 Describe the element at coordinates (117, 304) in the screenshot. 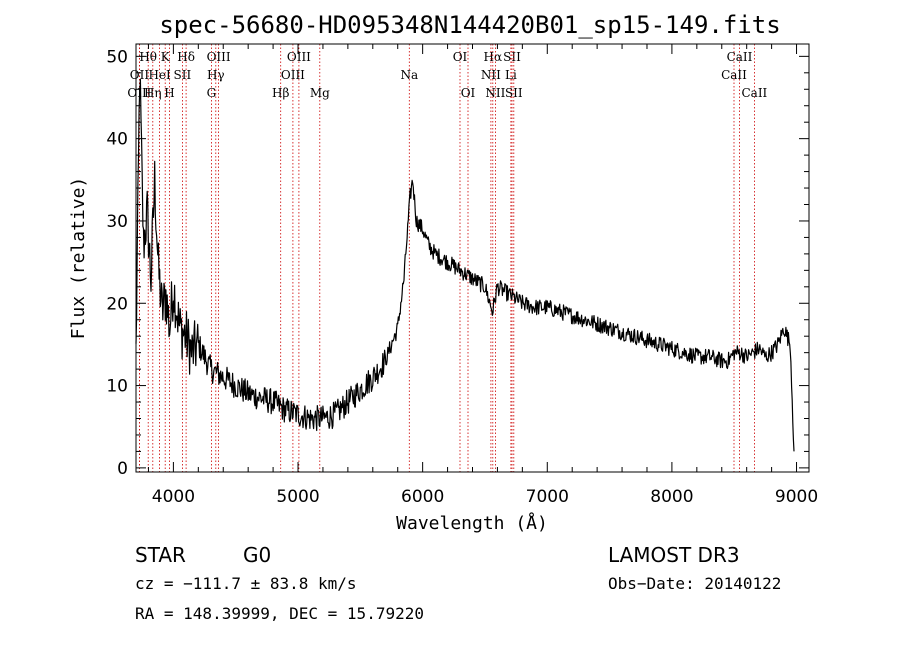

I see `y-tick-label: 20` at that location.